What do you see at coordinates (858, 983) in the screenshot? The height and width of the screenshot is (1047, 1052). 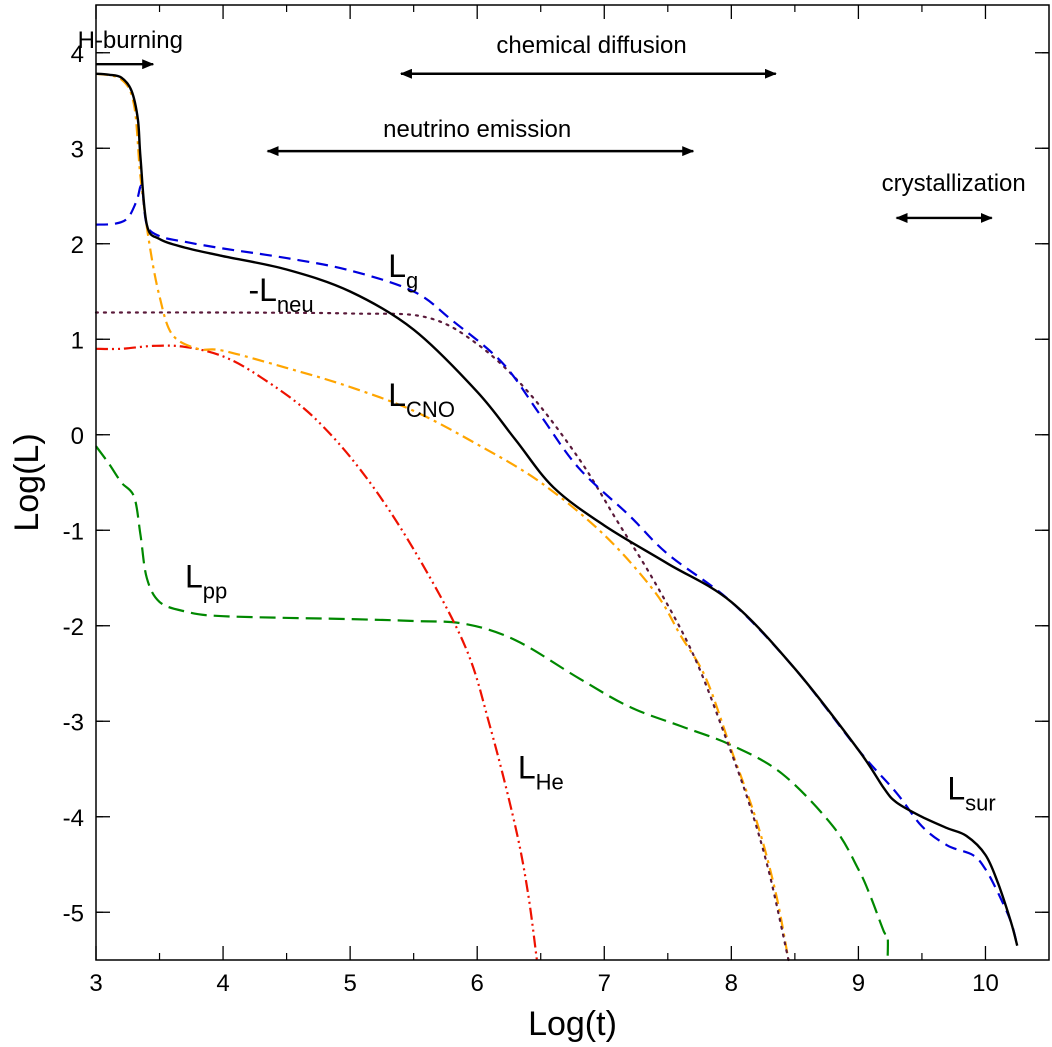 I see `x-tick-label: 9` at bounding box center [858, 983].